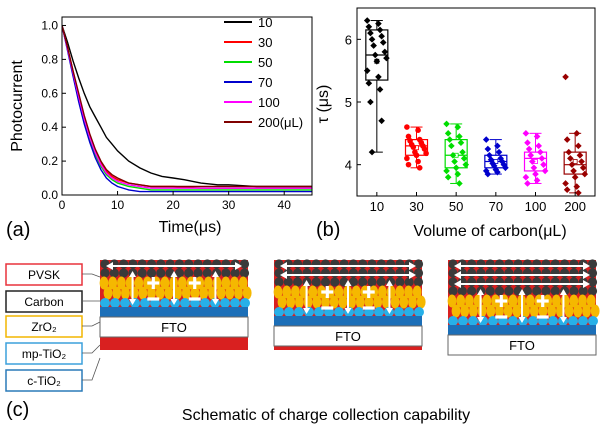  What do you see at coordinates (49, 59) in the screenshot?
I see `y-tick-label: 0.8` at bounding box center [49, 59].